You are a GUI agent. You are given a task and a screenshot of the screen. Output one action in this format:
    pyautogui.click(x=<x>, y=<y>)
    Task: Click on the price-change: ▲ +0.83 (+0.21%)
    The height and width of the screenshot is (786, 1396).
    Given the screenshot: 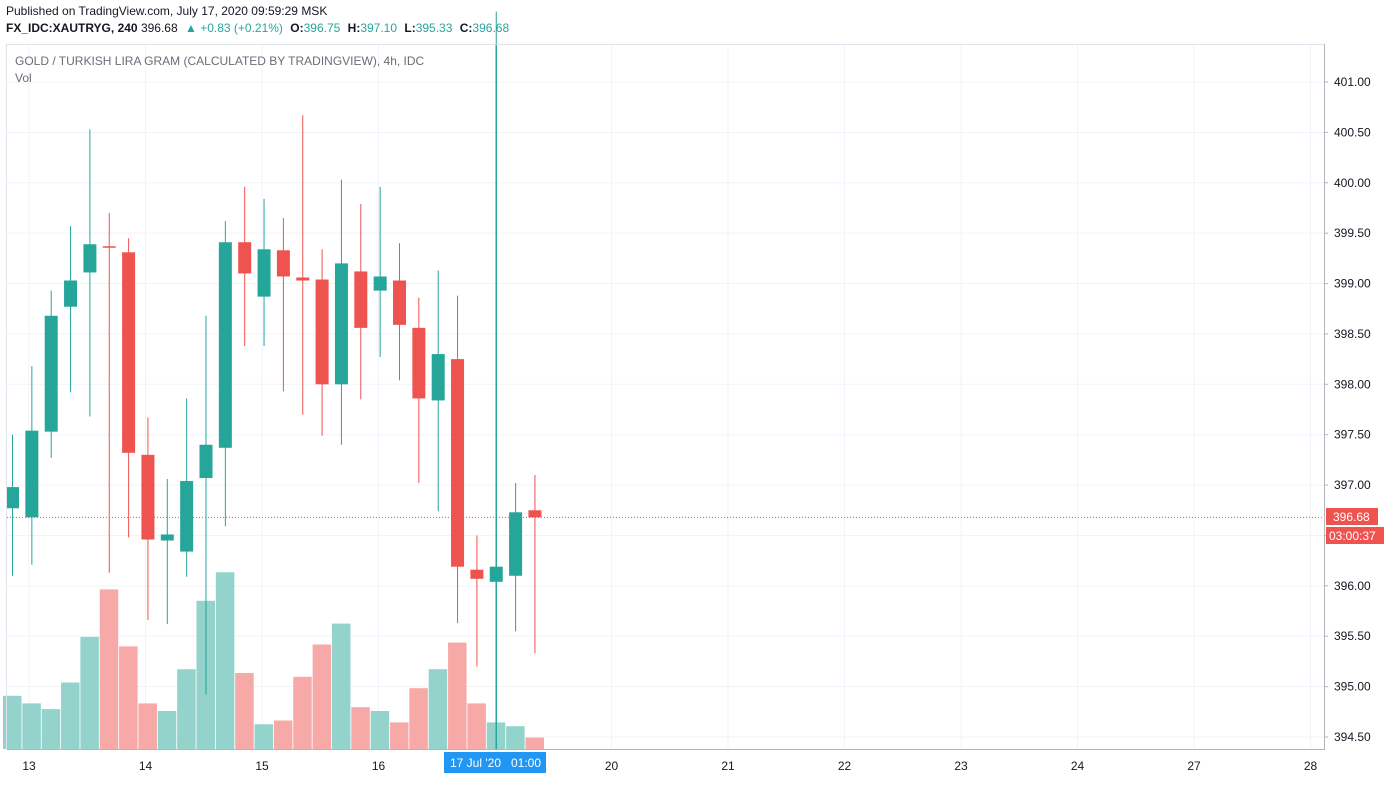 What is the action you would take?
    pyautogui.click(x=233, y=28)
    